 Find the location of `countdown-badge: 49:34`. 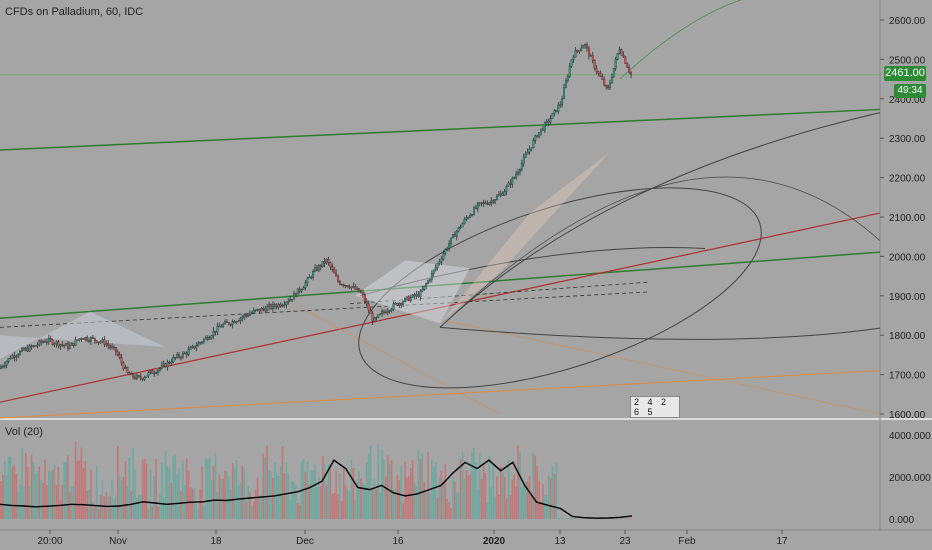

countdown-badge: 49:34 is located at coordinates (910, 91).